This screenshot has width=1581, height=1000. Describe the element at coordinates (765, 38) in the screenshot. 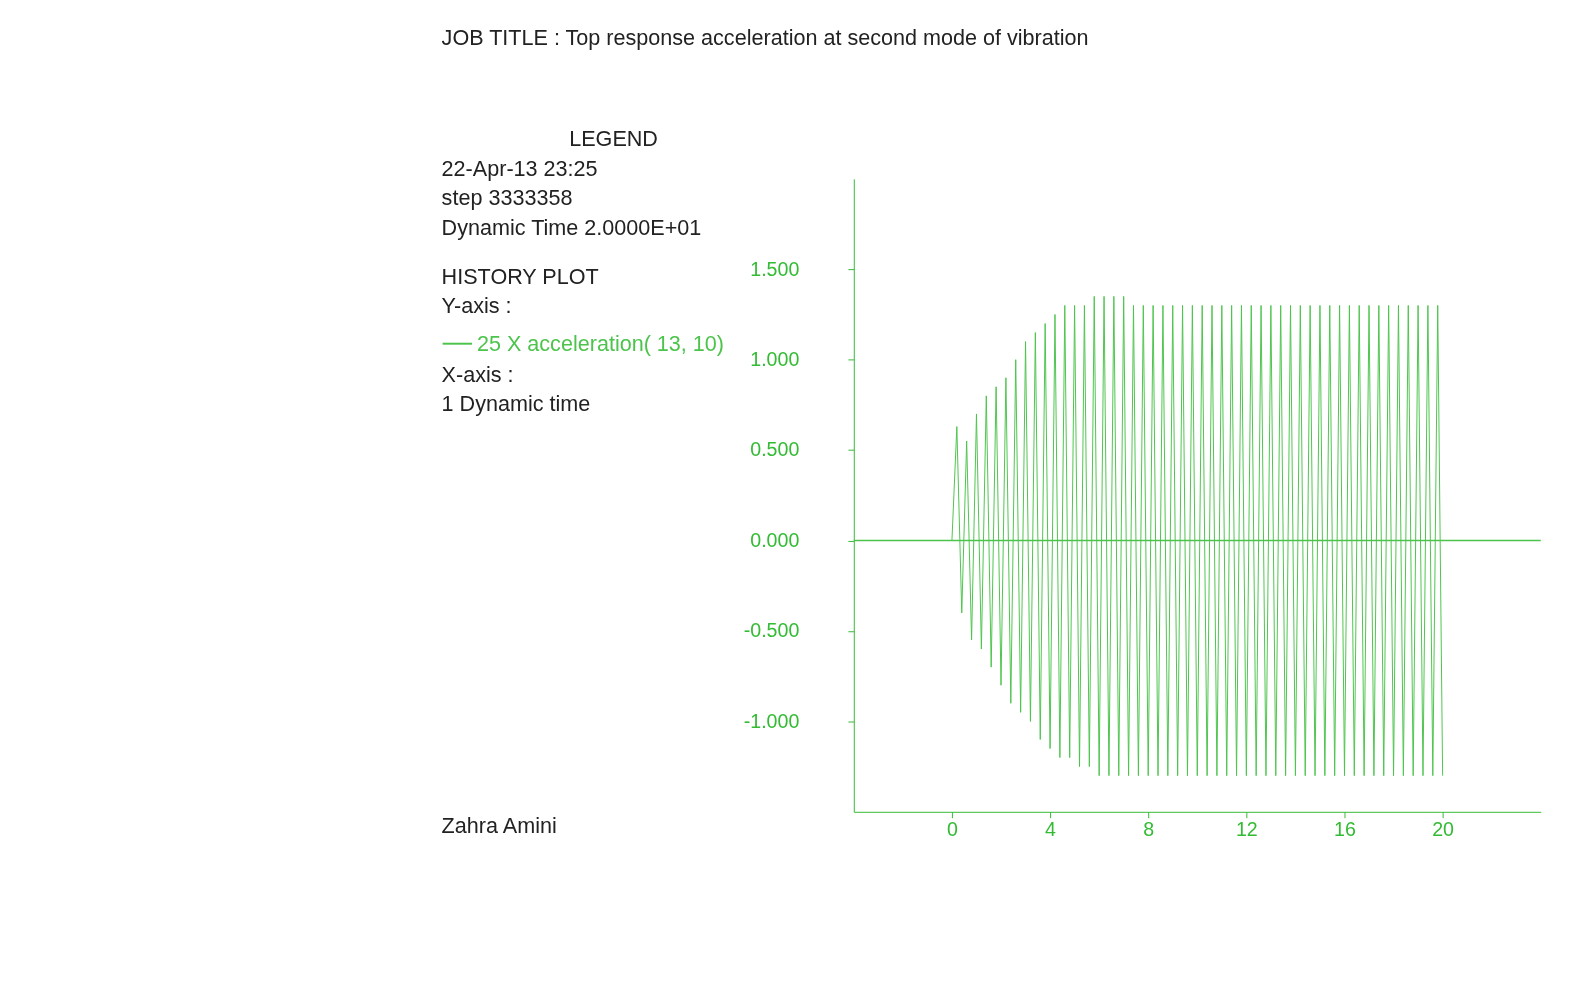

I see `chart-title: JOB TITLE : Top response acceleration at second mode of vibration` at that location.